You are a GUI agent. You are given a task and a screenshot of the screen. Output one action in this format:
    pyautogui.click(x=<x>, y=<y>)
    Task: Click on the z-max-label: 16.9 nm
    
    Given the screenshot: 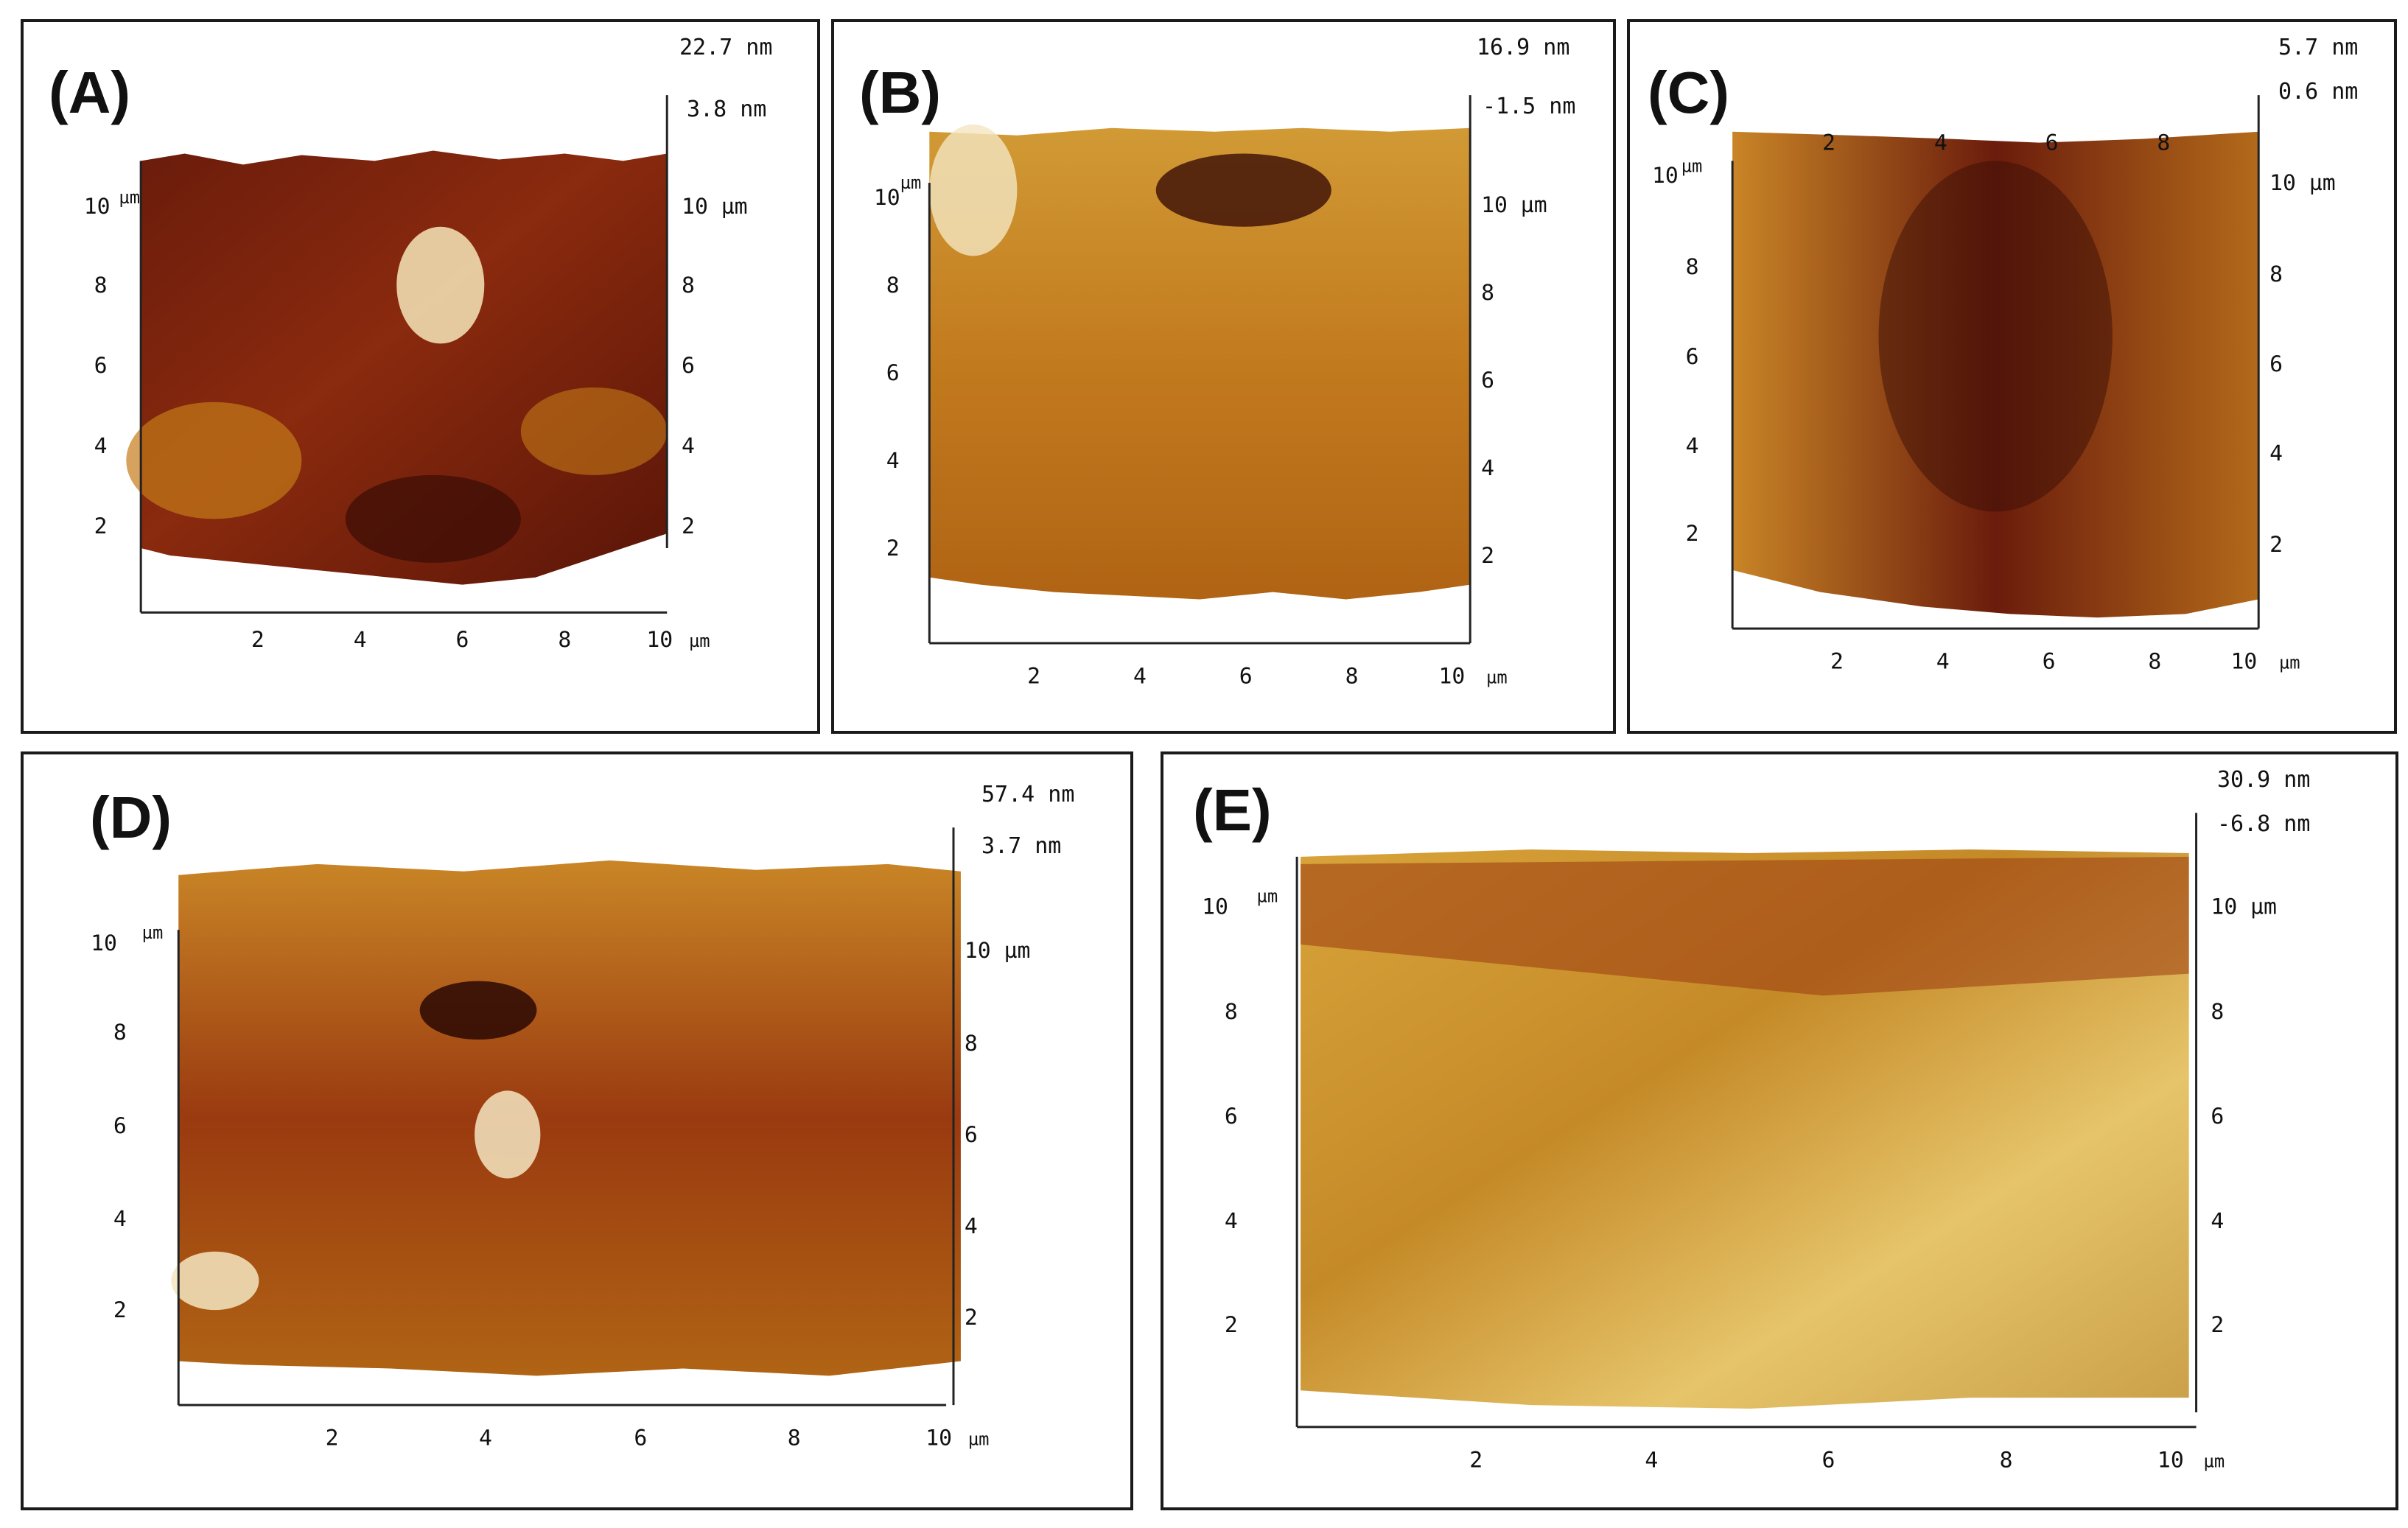 What is the action you would take?
    pyautogui.click(x=1523, y=47)
    